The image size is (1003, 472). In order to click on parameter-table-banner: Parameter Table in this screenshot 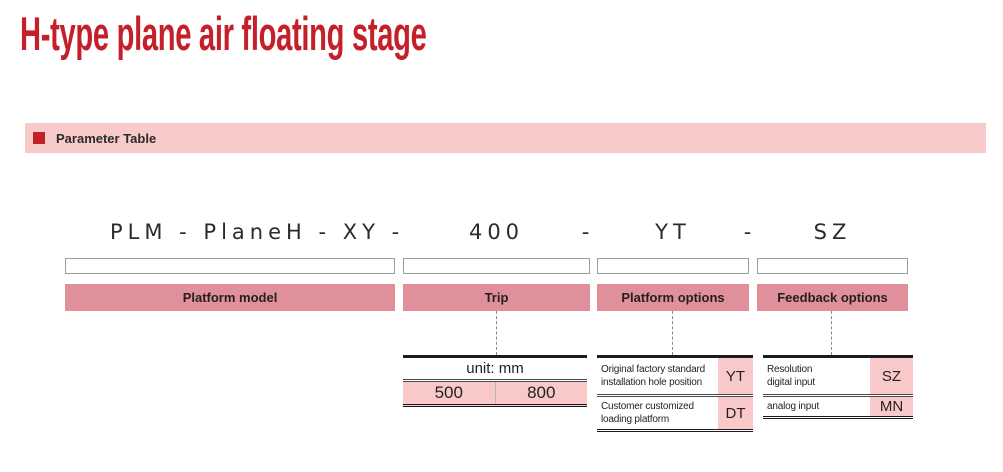, I will do `click(505, 138)`.